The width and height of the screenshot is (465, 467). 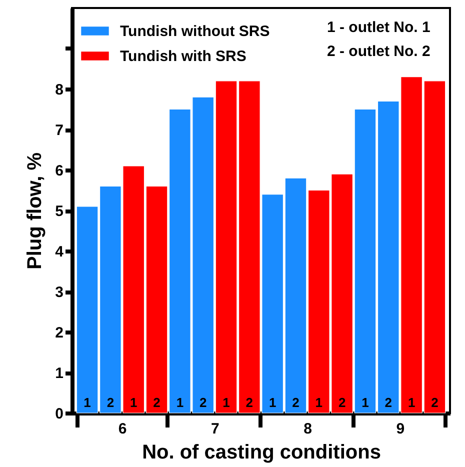 I want to click on y-tick-label: 4, so click(x=59, y=252).